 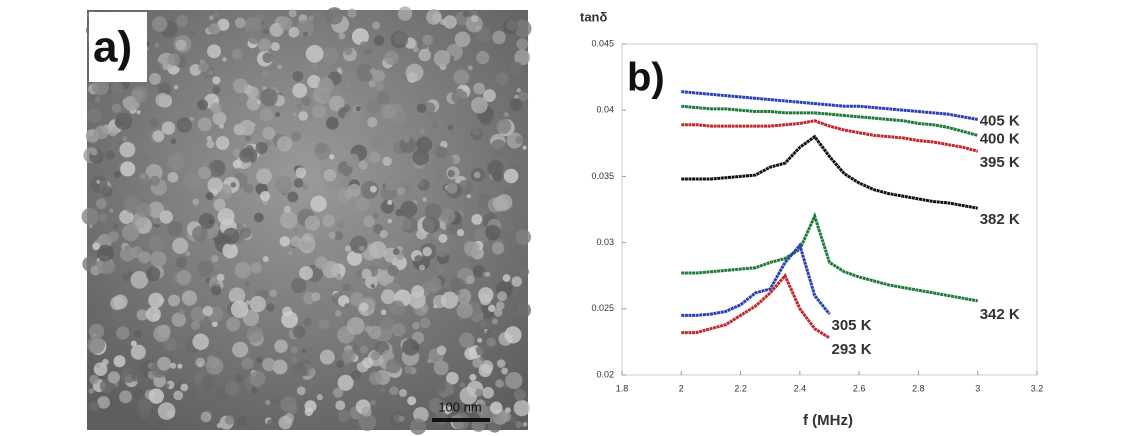 What do you see at coordinates (112, 47) in the screenshot?
I see `panel-label: a)` at bounding box center [112, 47].